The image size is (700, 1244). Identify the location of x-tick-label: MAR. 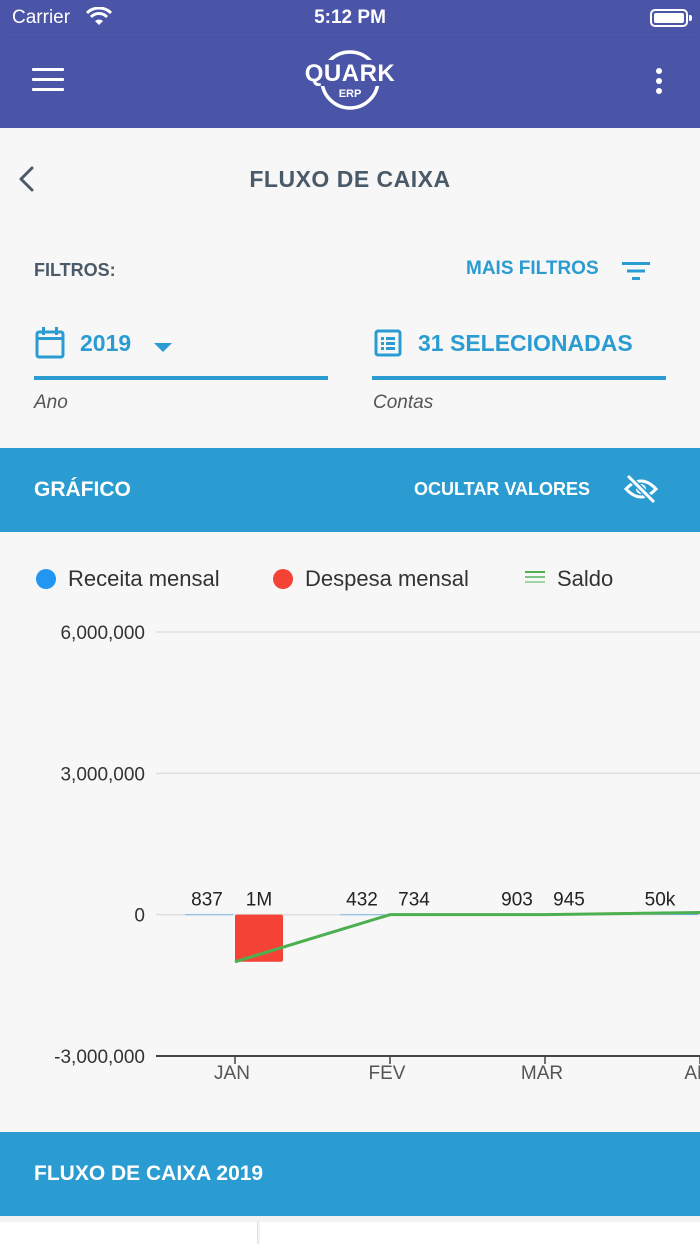
(542, 1073).